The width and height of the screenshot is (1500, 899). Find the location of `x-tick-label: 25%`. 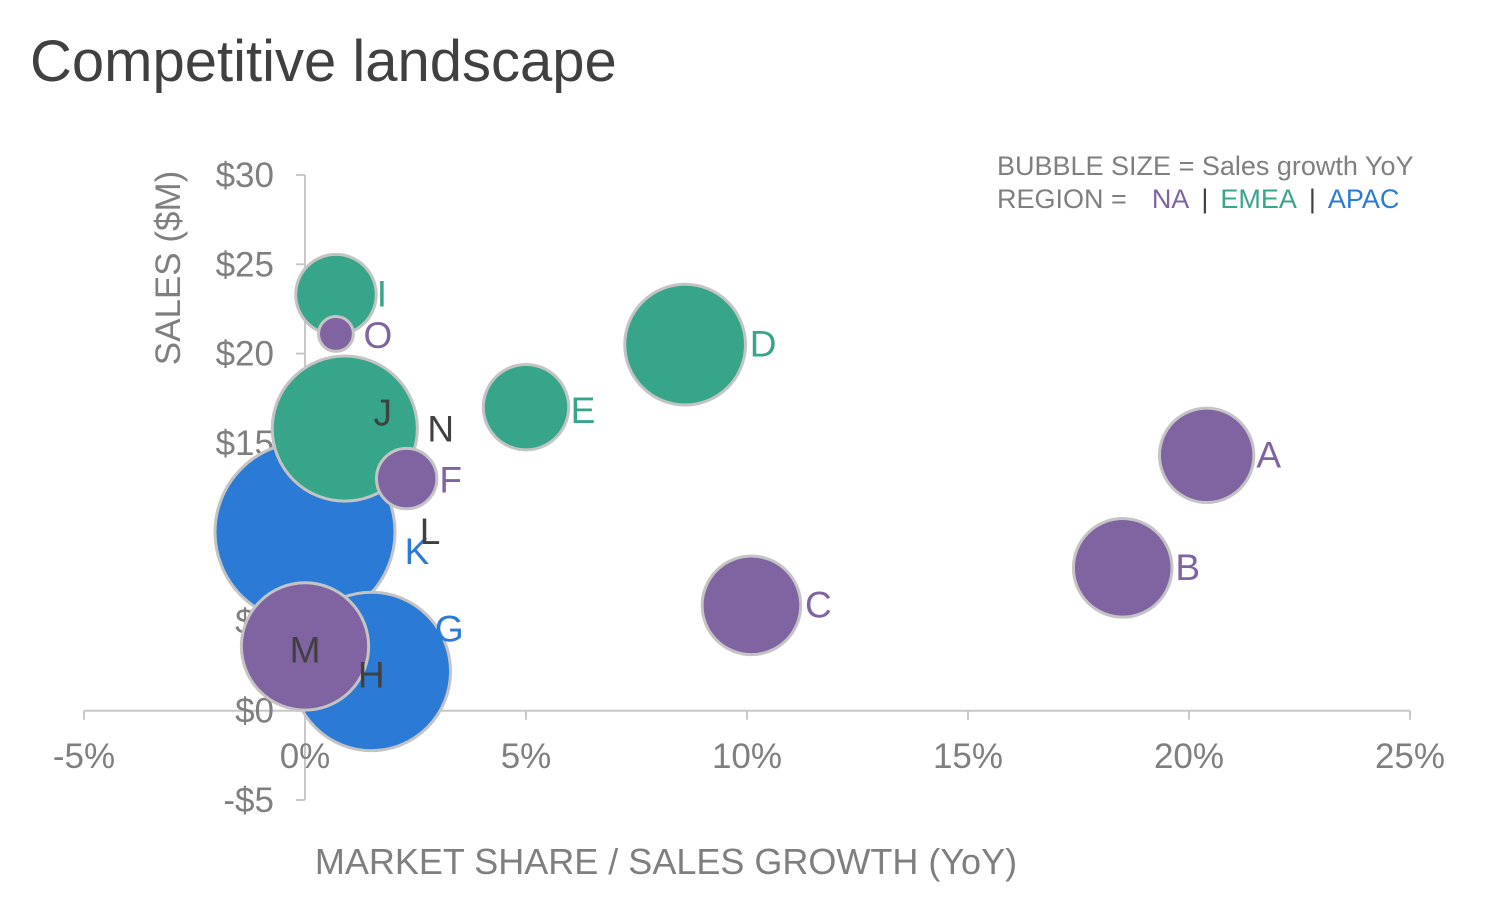

x-tick-label: 25% is located at coordinates (1410, 756).